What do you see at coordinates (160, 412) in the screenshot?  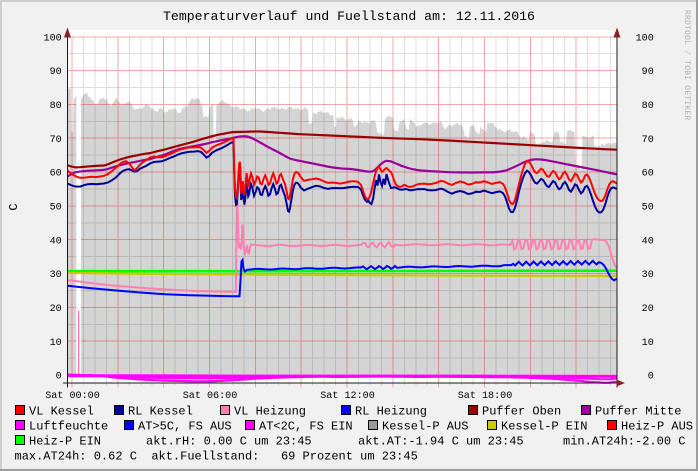 I see `svg-text: RL Kessel` at bounding box center [160, 412].